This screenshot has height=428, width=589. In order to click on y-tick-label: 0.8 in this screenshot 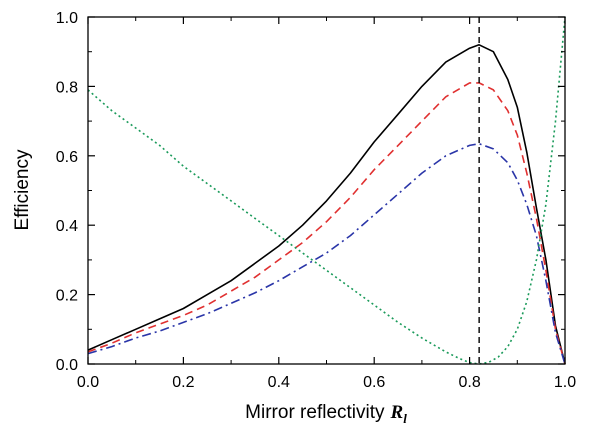, I will do `click(67, 87)`.